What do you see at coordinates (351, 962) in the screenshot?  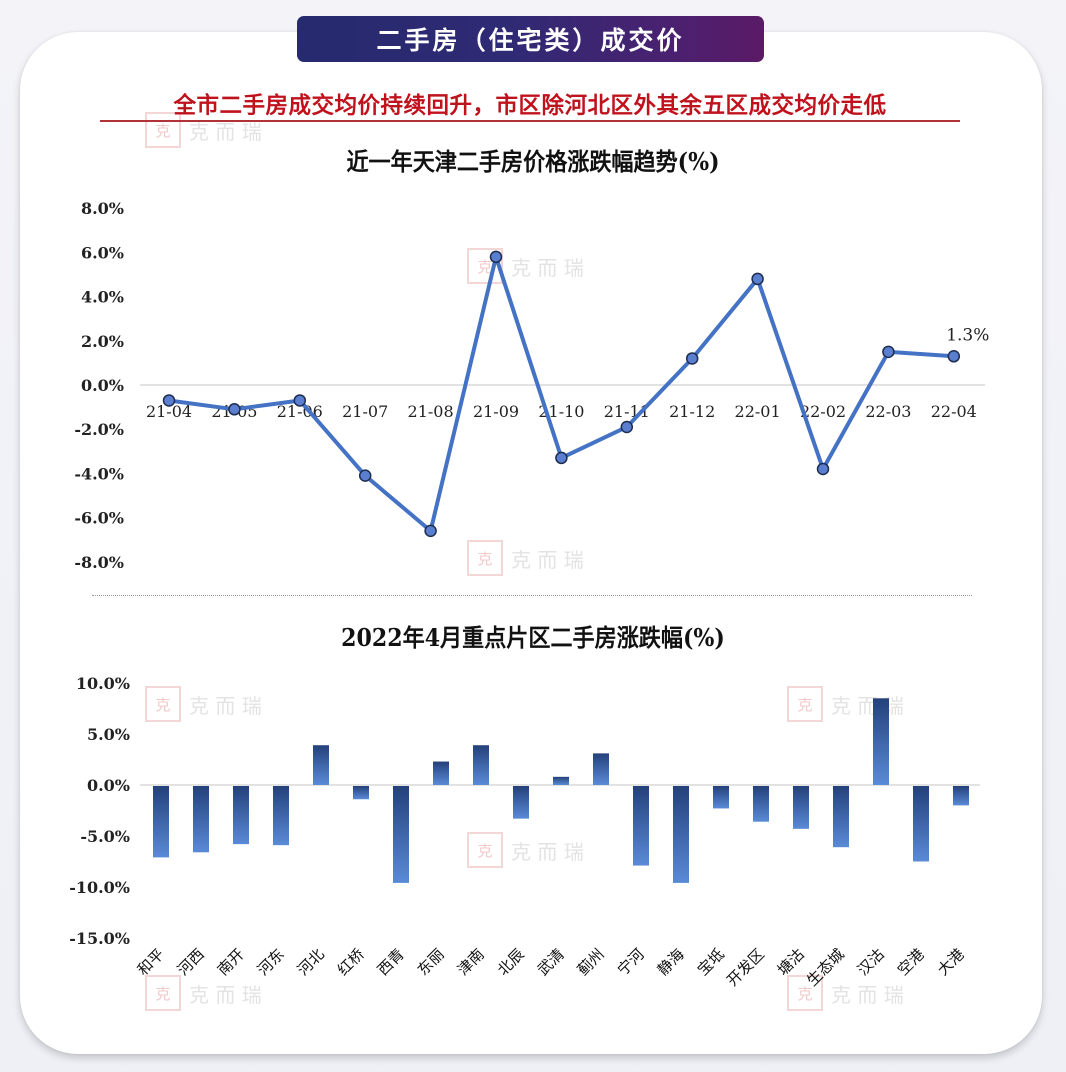 I see `x-tick-label: 红桥` at bounding box center [351, 962].